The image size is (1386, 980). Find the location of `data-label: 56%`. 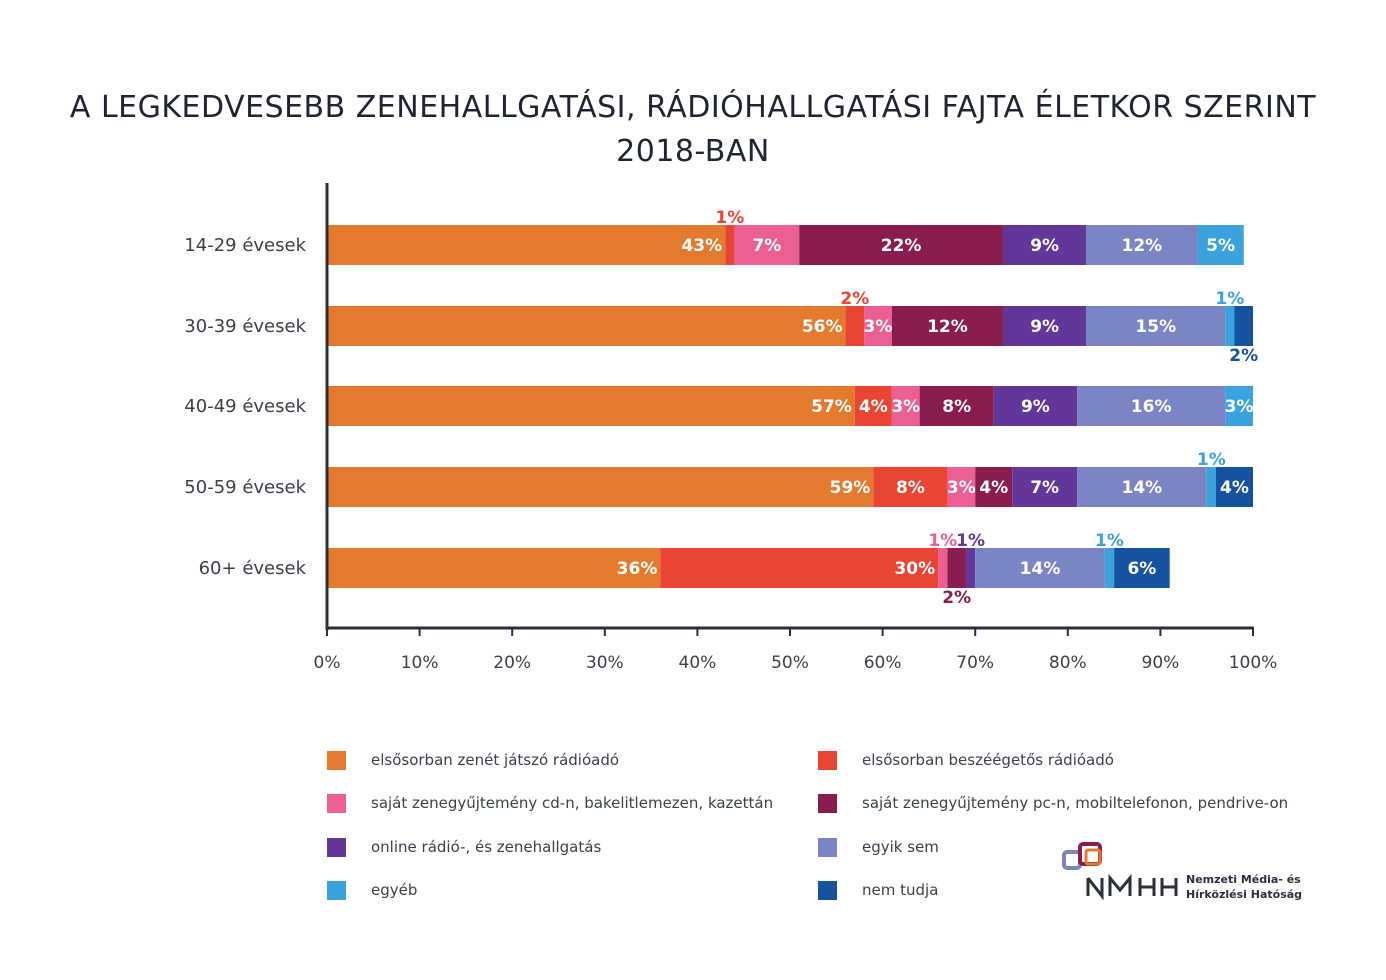

data-label: 56% is located at coordinates (822, 327).